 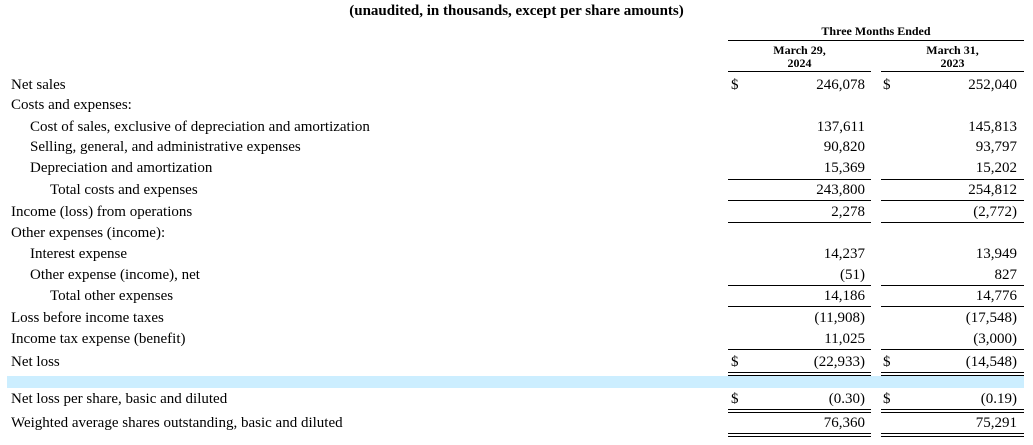 I want to click on value-2024: 15,369, so click(x=844, y=168).